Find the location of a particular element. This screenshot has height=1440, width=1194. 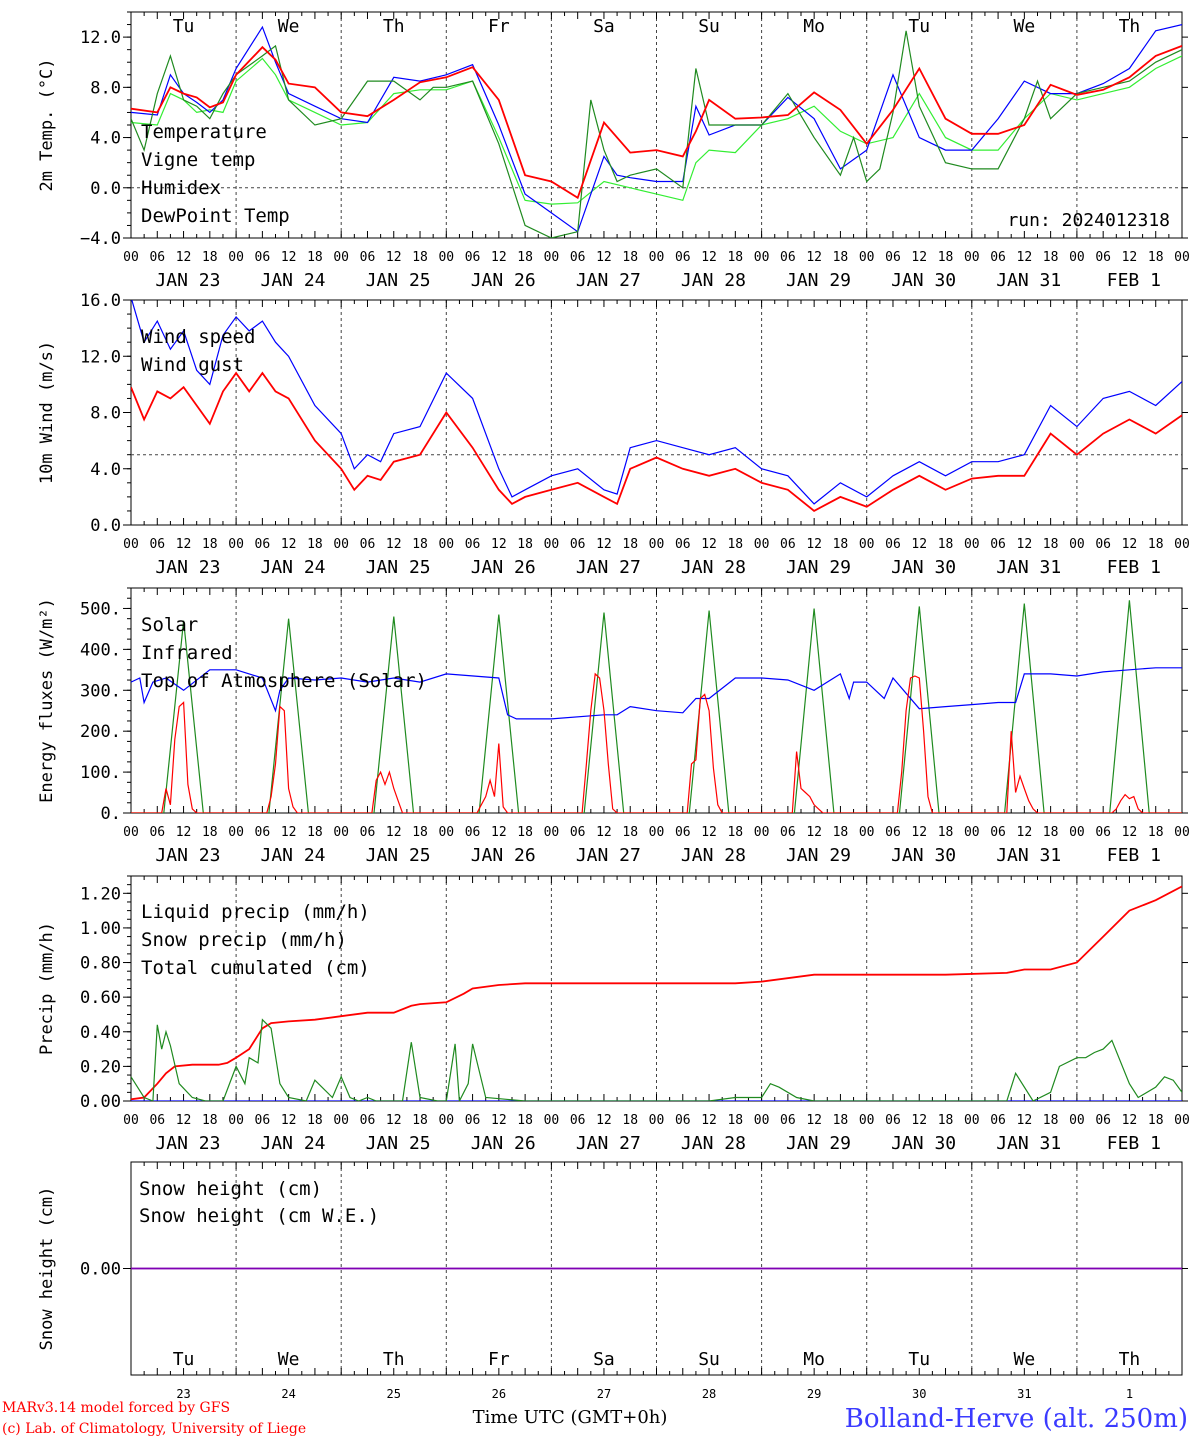

legend-entry: Top of Atmosphere (Solar) is located at coordinates (284, 681).